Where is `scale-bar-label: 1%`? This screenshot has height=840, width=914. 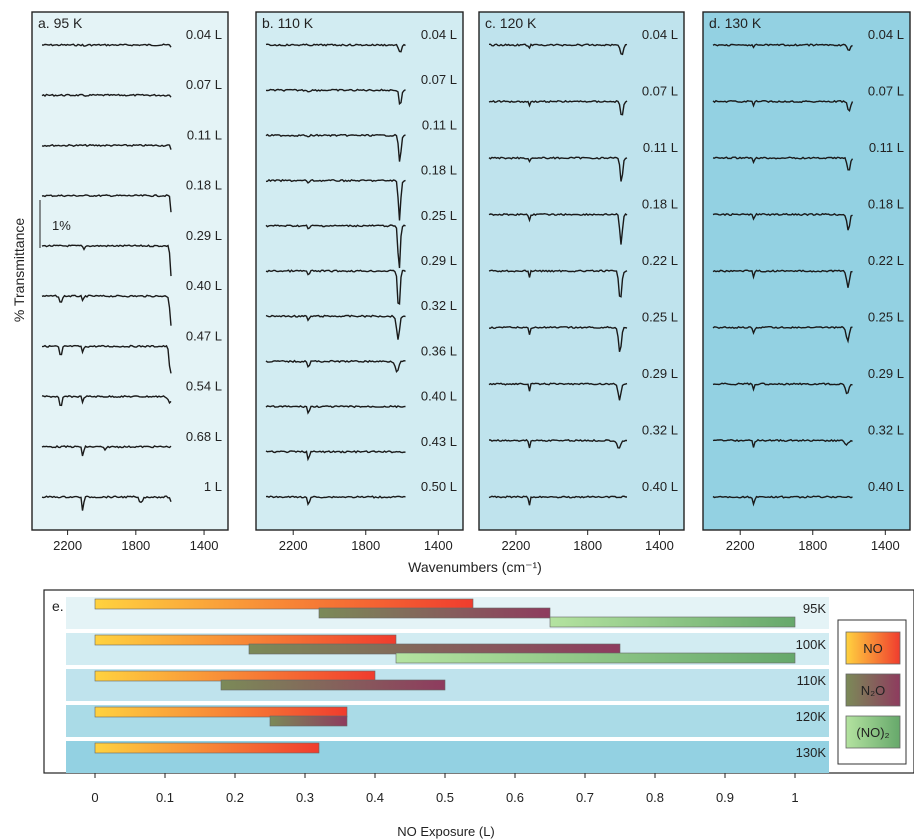 scale-bar-label: 1% is located at coordinates (61, 225).